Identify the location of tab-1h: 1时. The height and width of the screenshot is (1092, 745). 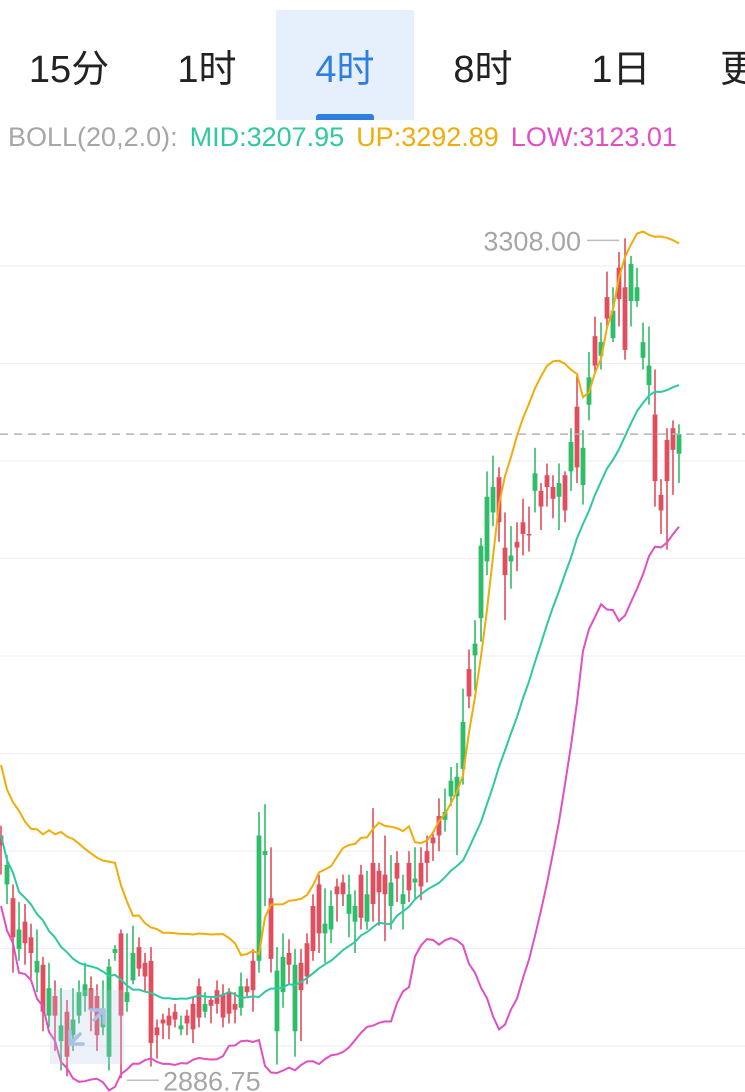
(207, 65).